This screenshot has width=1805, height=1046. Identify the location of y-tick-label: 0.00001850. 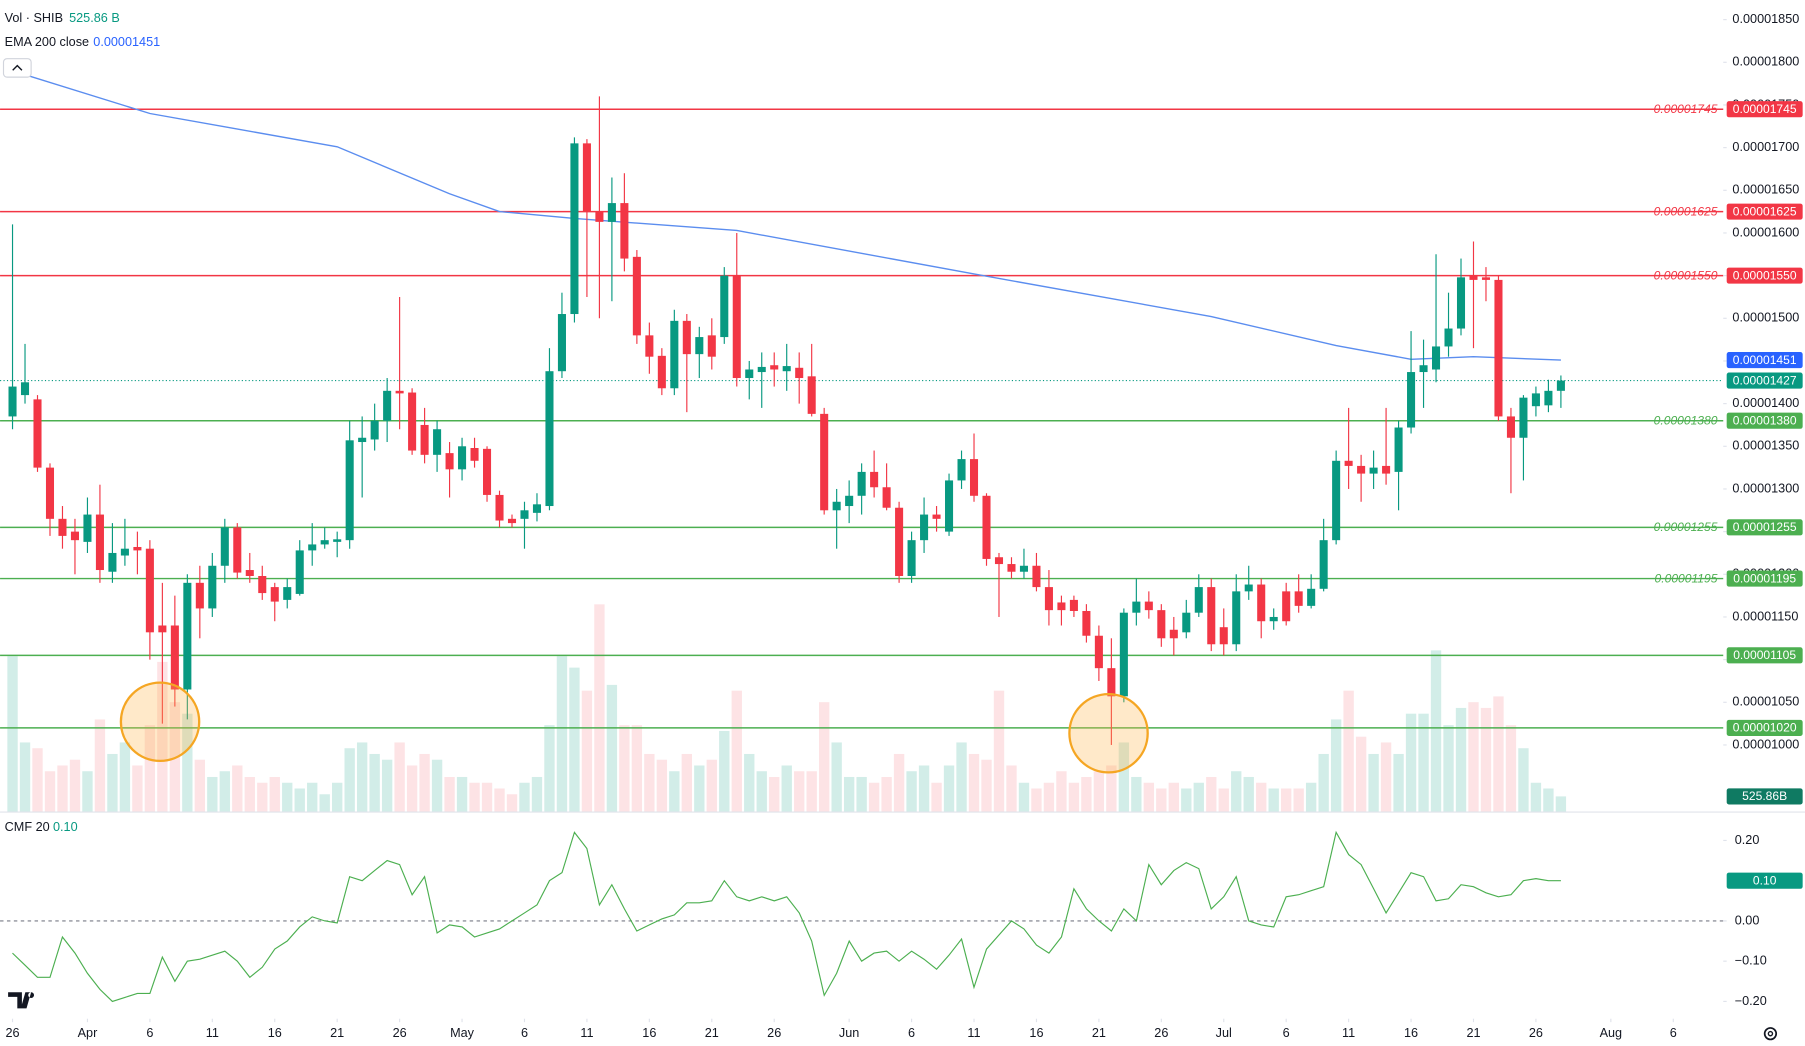
(1765, 19).